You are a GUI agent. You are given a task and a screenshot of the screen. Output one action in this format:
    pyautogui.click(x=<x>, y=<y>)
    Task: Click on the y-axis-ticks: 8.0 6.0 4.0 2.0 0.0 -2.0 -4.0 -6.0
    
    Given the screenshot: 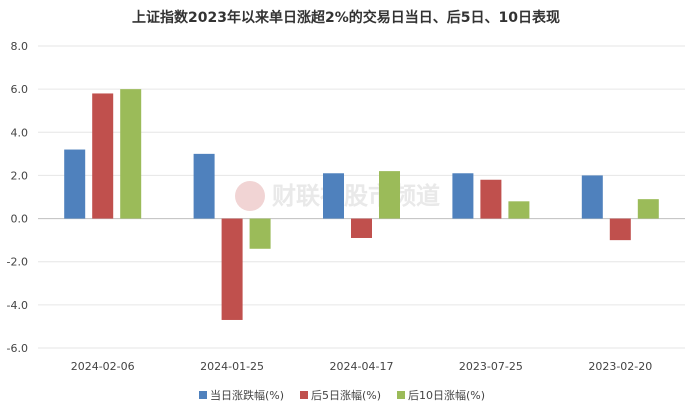 What is the action you would take?
    pyautogui.click(x=17, y=197)
    